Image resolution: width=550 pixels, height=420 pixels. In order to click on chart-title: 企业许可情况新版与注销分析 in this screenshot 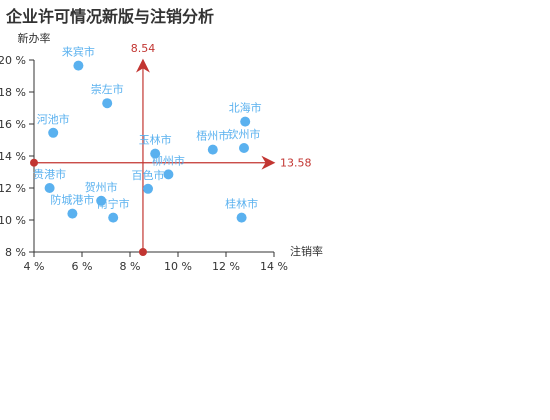, I will do `click(110, 16)`.